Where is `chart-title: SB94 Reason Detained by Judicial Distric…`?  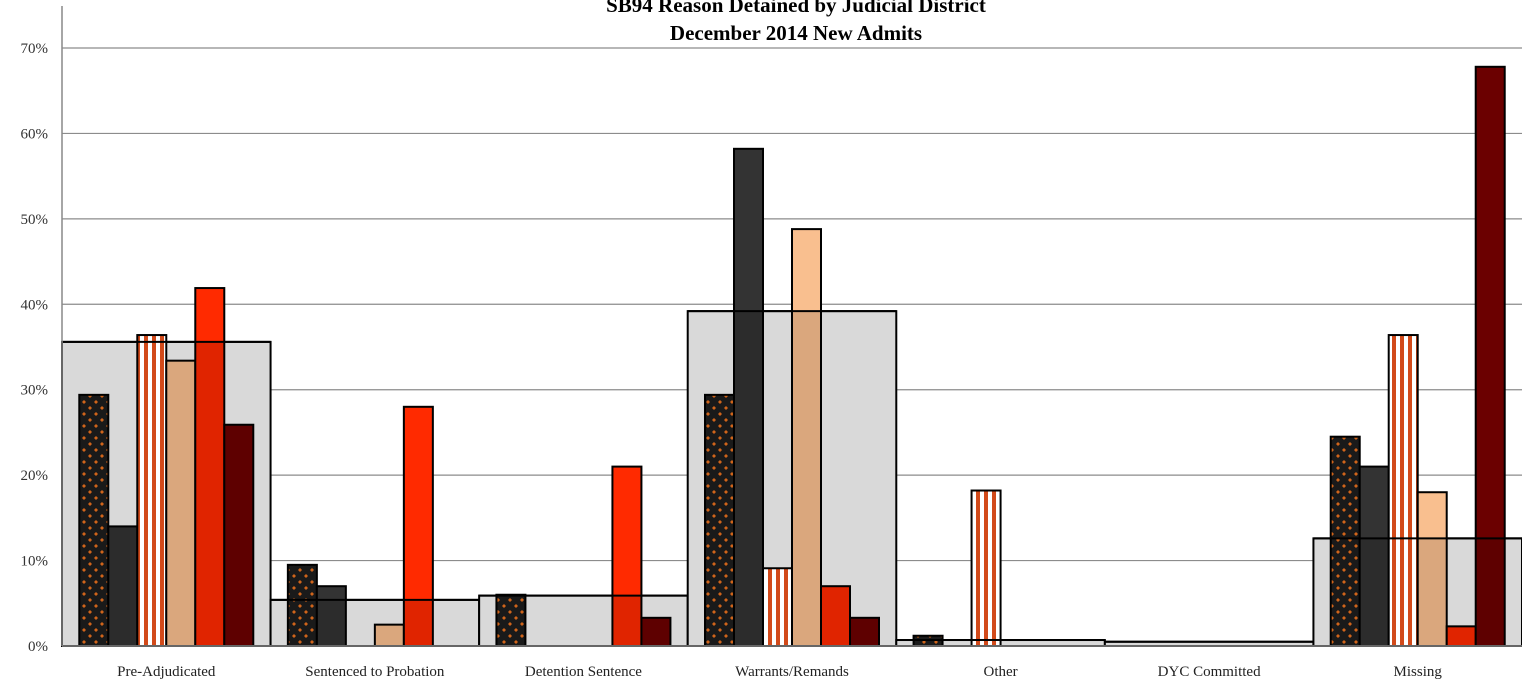
chart-title: SB94 Reason Detained by Judicial Distric… is located at coordinates (796, 8).